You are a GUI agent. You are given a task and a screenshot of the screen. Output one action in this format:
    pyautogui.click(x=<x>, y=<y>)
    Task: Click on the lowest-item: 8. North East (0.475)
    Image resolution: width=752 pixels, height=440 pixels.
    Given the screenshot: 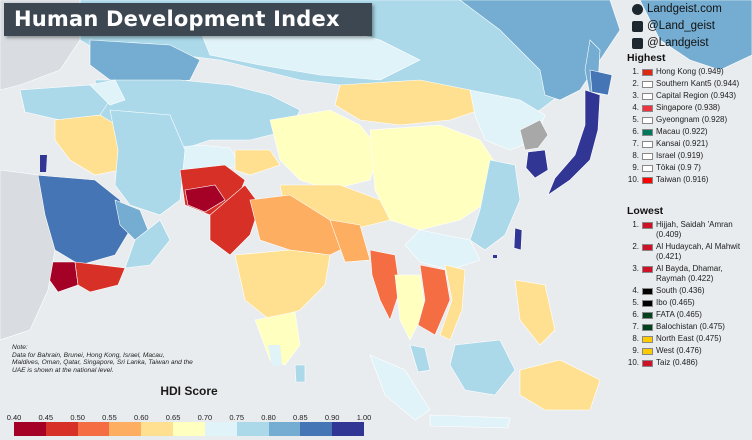 What is the action you would take?
    pyautogui.click(x=689, y=339)
    